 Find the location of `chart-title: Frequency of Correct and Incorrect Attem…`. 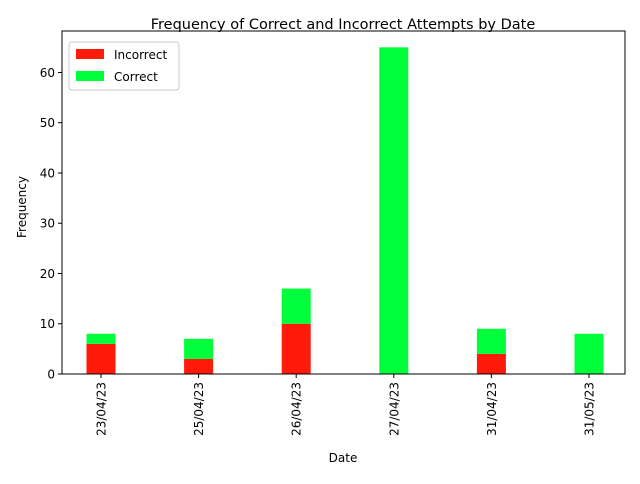

chart-title: Frequency of Correct and Incorrect Attem… is located at coordinates (343, 25).